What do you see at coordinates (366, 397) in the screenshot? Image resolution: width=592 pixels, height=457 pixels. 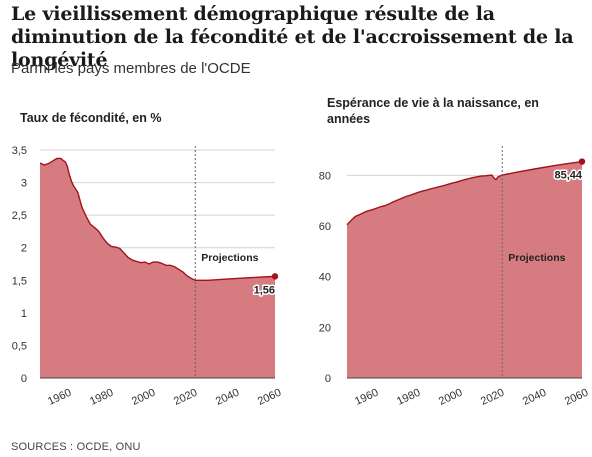 I see `x-tick-label: 1960` at bounding box center [366, 397].